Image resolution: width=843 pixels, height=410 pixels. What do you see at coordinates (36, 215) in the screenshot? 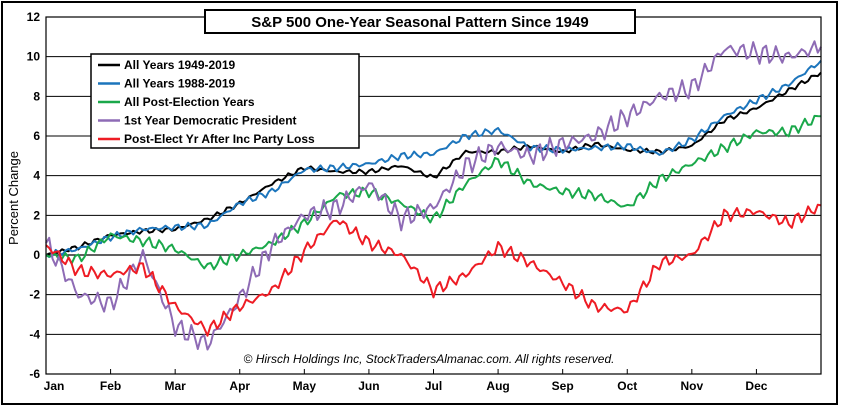
I see `y-tick-label: 2` at bounding box center [36, 215].